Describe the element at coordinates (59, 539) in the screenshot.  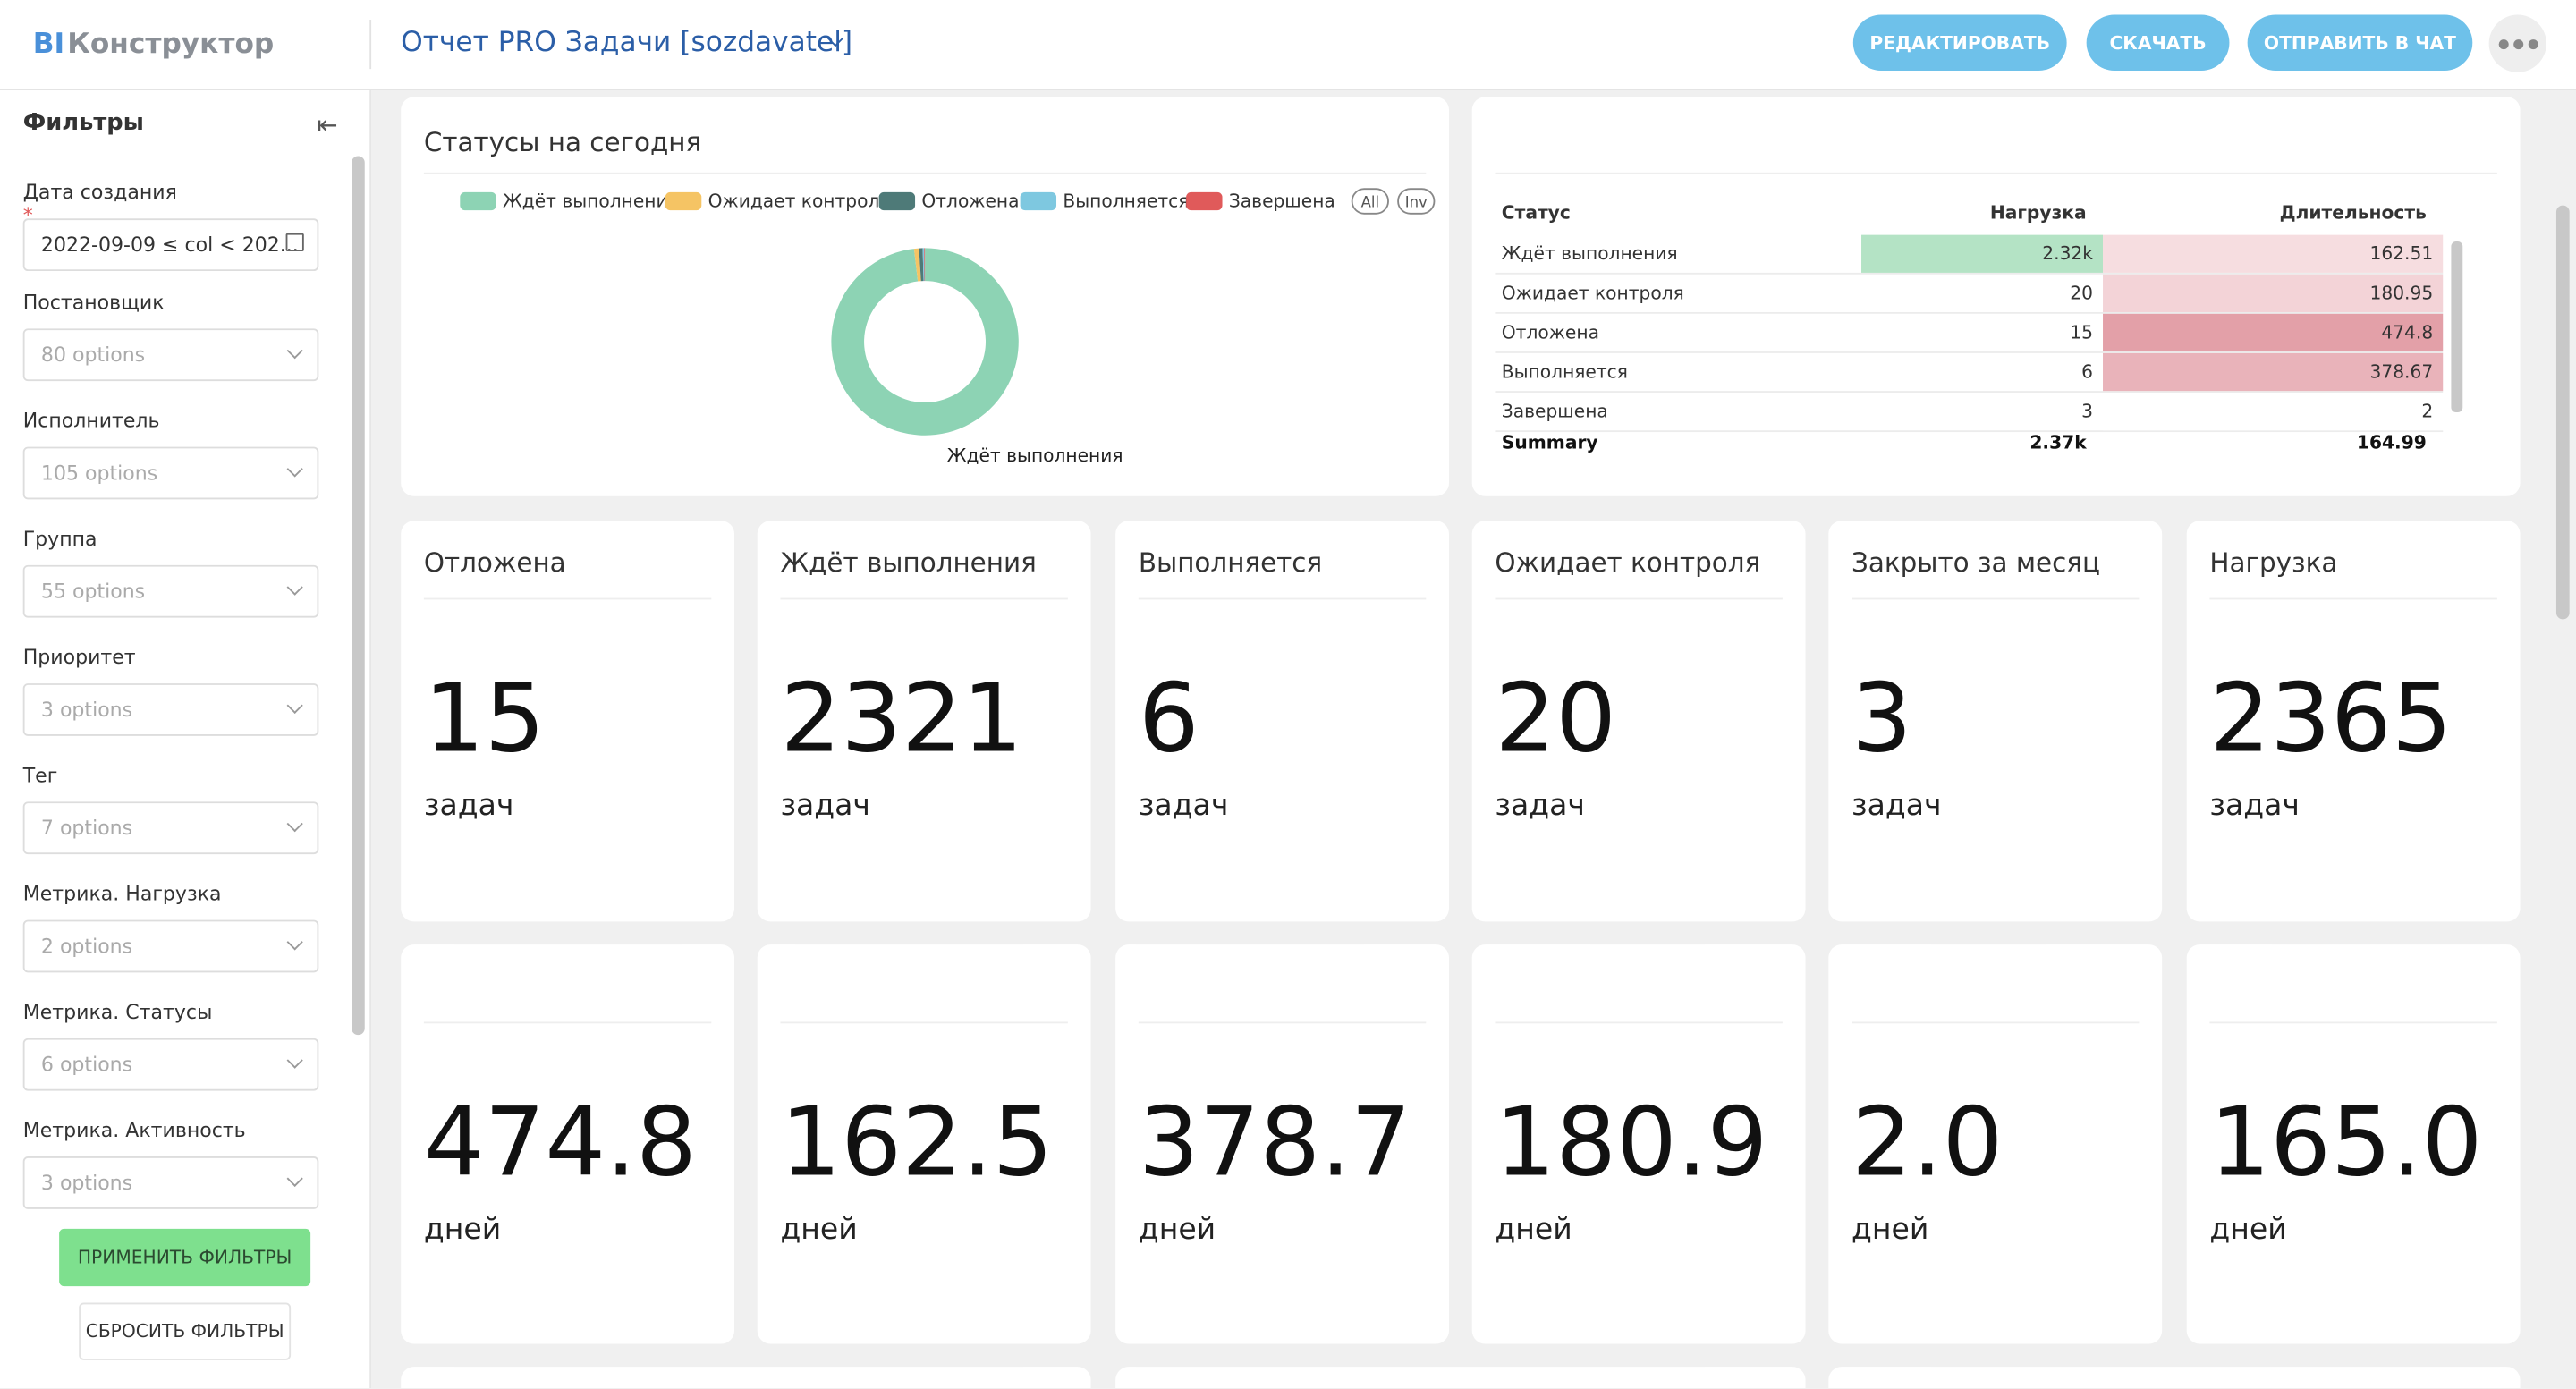
I see `filter-label: Группа` at that location.